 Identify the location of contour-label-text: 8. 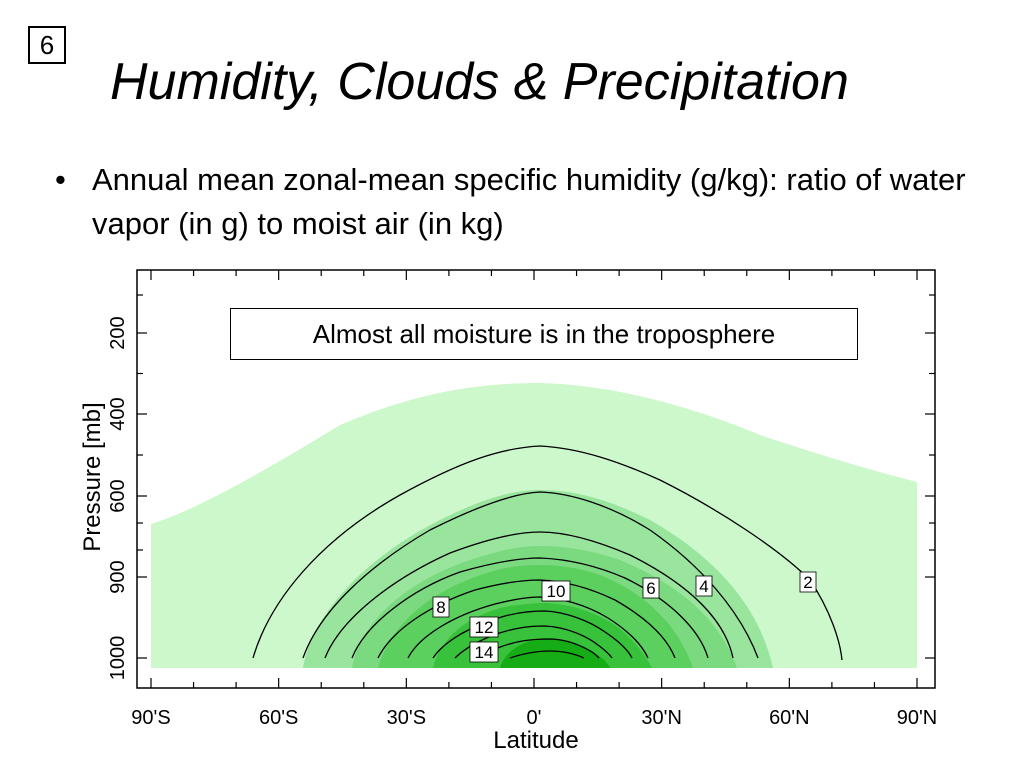
(440, 607).